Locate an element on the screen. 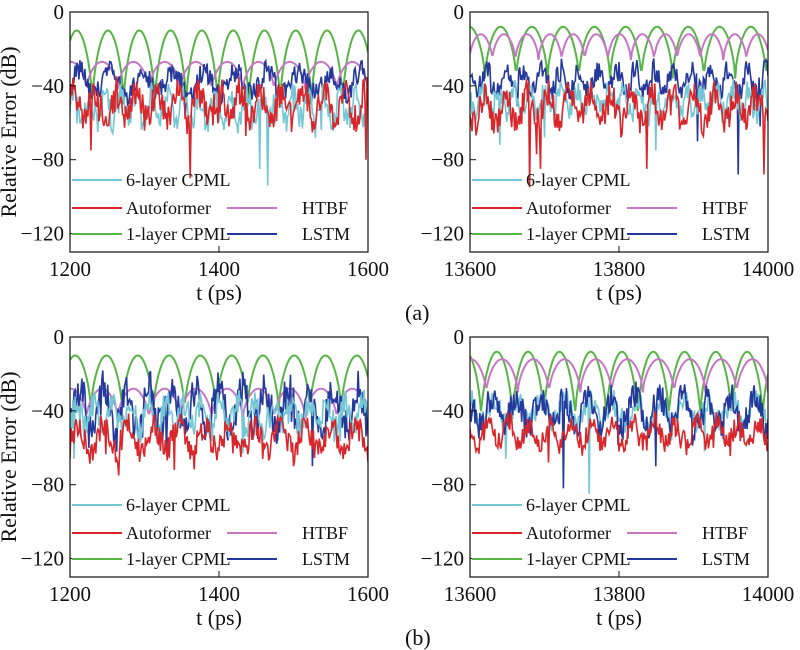  series-line-lstm is located at coordinates (619, 435).